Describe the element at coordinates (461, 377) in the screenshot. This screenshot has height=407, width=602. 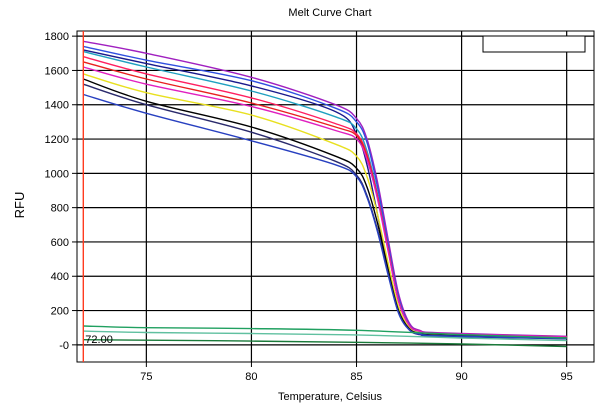
I see `x-tick-label: 90` at that location.